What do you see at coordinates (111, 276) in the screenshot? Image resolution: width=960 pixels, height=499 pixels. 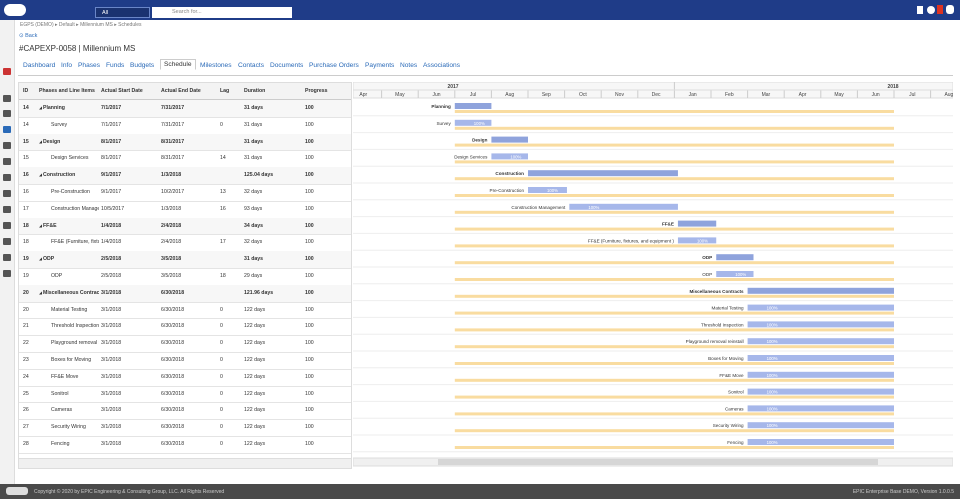 I see `table-cell: 2/5/2018` at bounding box center [111, 276].